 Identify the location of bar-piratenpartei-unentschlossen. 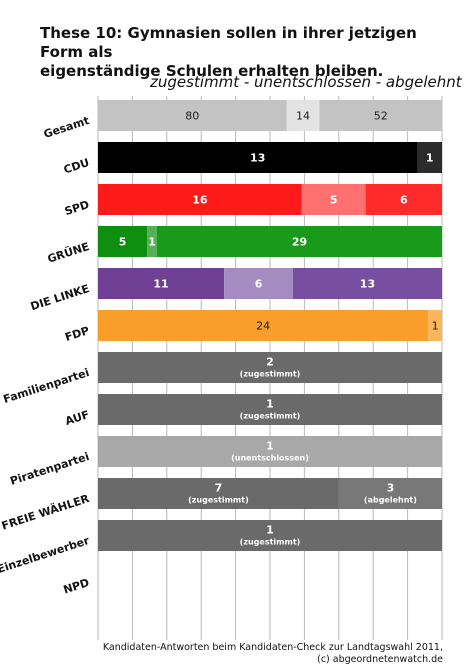
(270, 451).